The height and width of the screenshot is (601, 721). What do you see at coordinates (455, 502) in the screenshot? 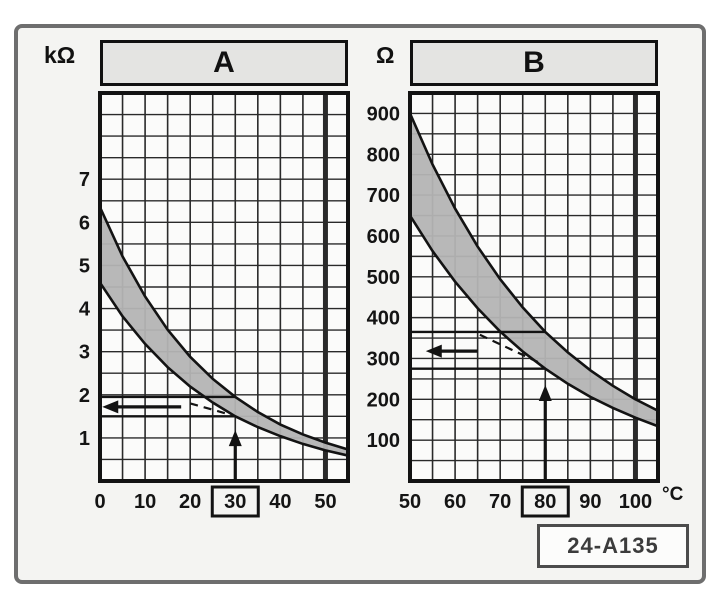
I see `x-tick-label: 60` at bounding box center [455, 502].